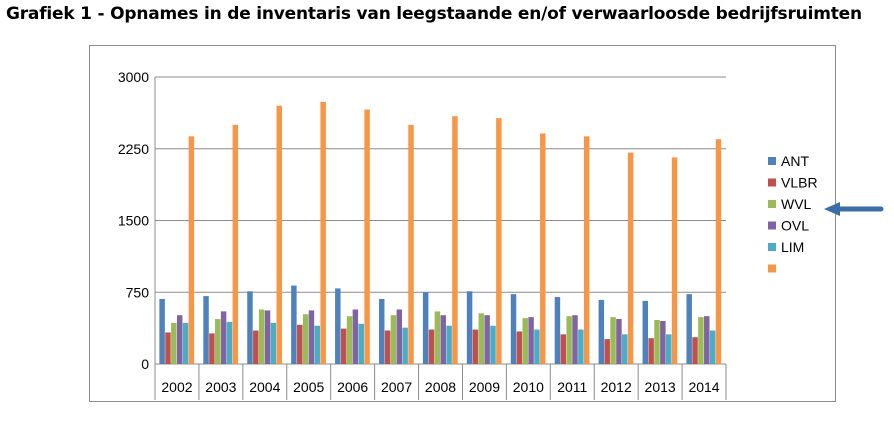 This screenshot has height=424, width=894. What do you see at coordinates (689, 329) in the screenshot?
I see `bar-ant-2014` at bounding box center [689, 329].